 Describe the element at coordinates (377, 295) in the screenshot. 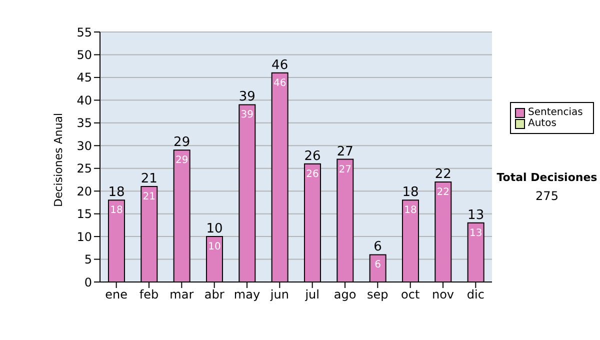

I see `x-tick-label: sep` at that location.